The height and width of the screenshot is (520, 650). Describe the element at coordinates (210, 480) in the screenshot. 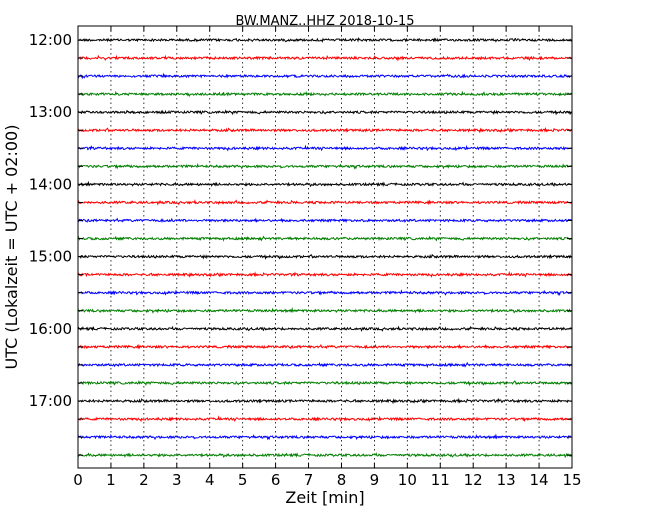

I see `x-tick-label: 4` at that location.